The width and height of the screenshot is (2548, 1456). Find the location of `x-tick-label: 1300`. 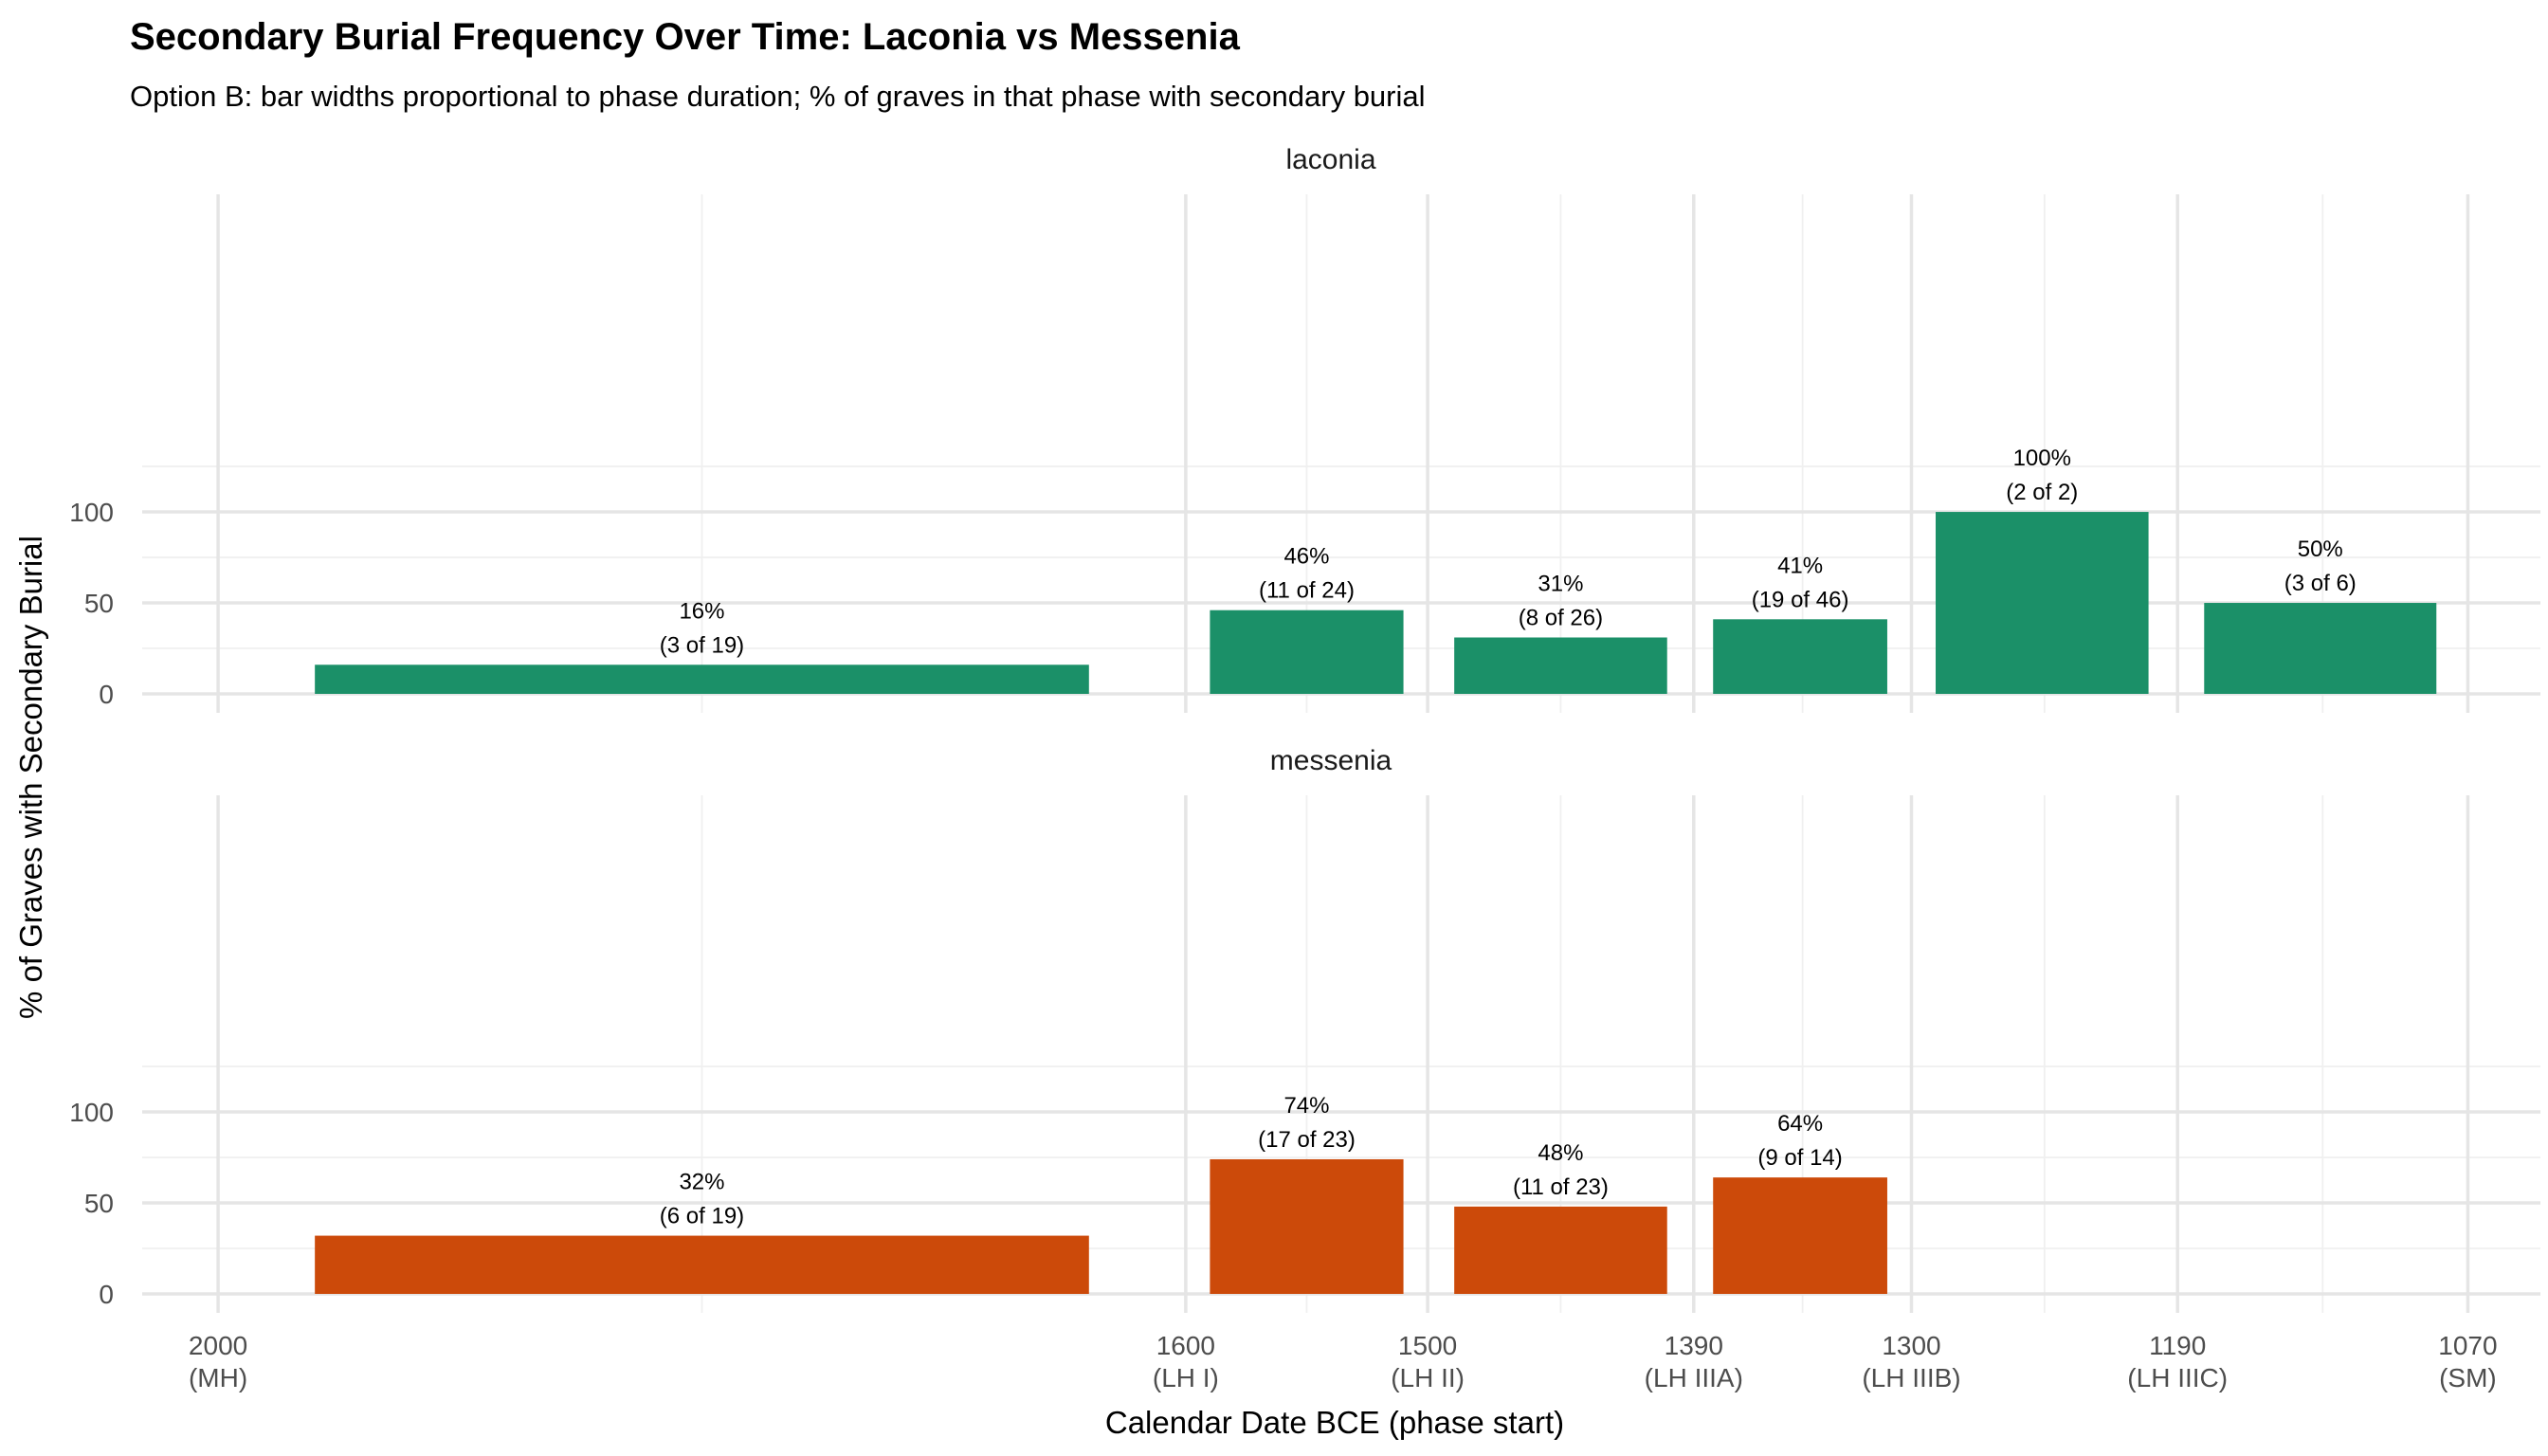

x-tick-label: 1300 is located at coordinates (1911, 1345).